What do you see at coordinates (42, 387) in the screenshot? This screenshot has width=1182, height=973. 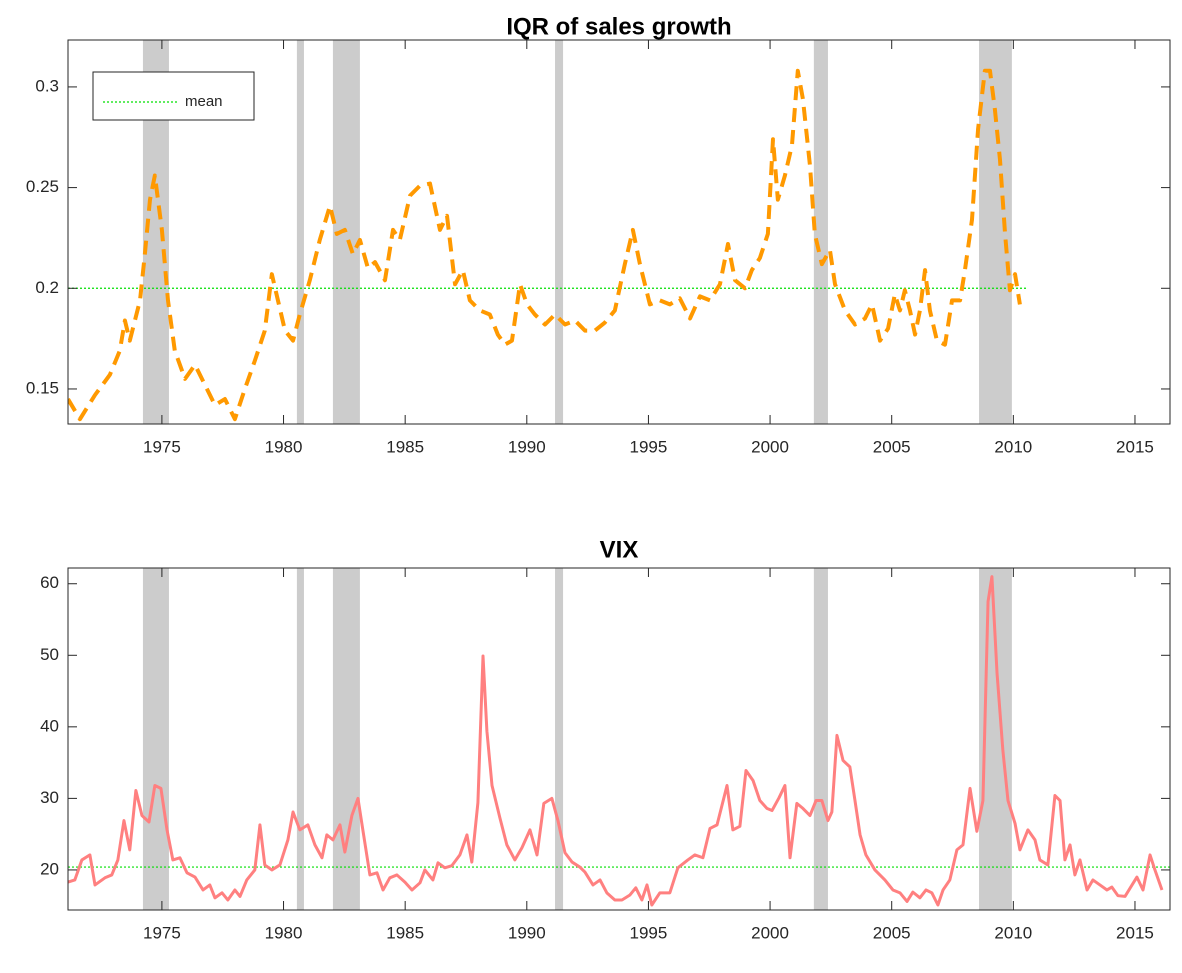 I see `y-tick-label: 0.15` at bounding box center [42, 387].